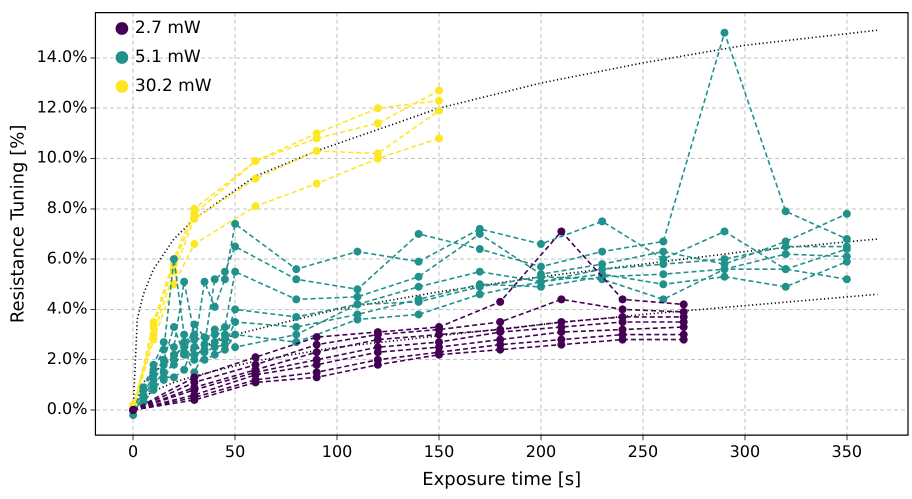  I want to click on x-tick-label: 300, so click(745, 451).